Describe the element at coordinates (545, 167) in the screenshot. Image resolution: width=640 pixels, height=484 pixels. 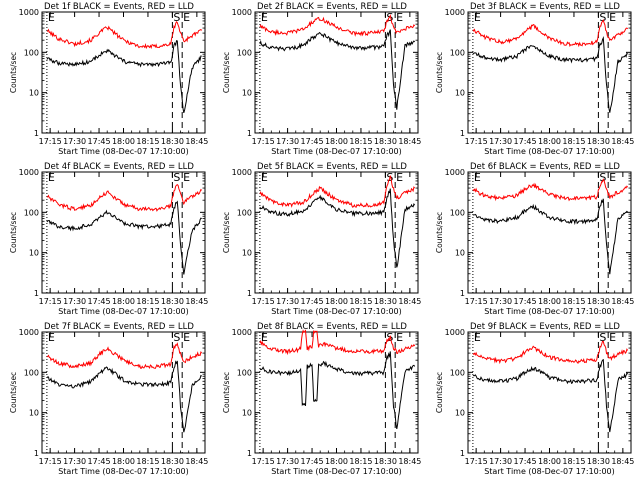
I see `panel-title: Det 6f BLACK = Events, RED = LLD` at that location.